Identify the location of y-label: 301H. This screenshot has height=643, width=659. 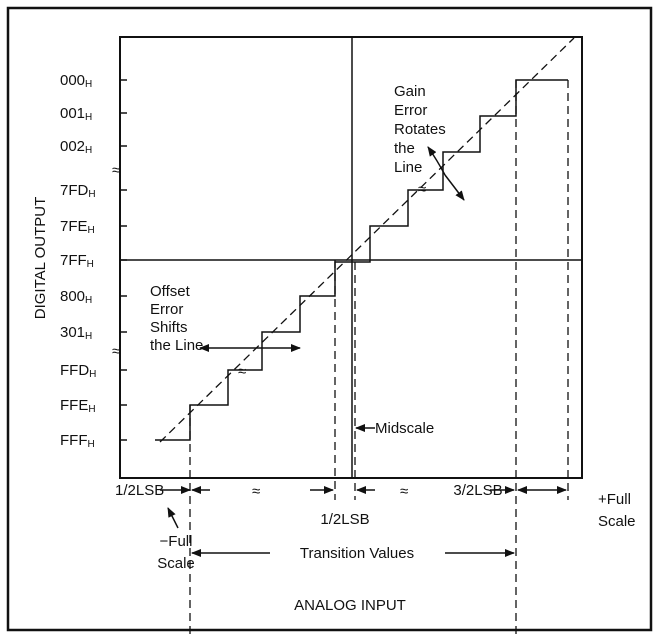
(76, 333).